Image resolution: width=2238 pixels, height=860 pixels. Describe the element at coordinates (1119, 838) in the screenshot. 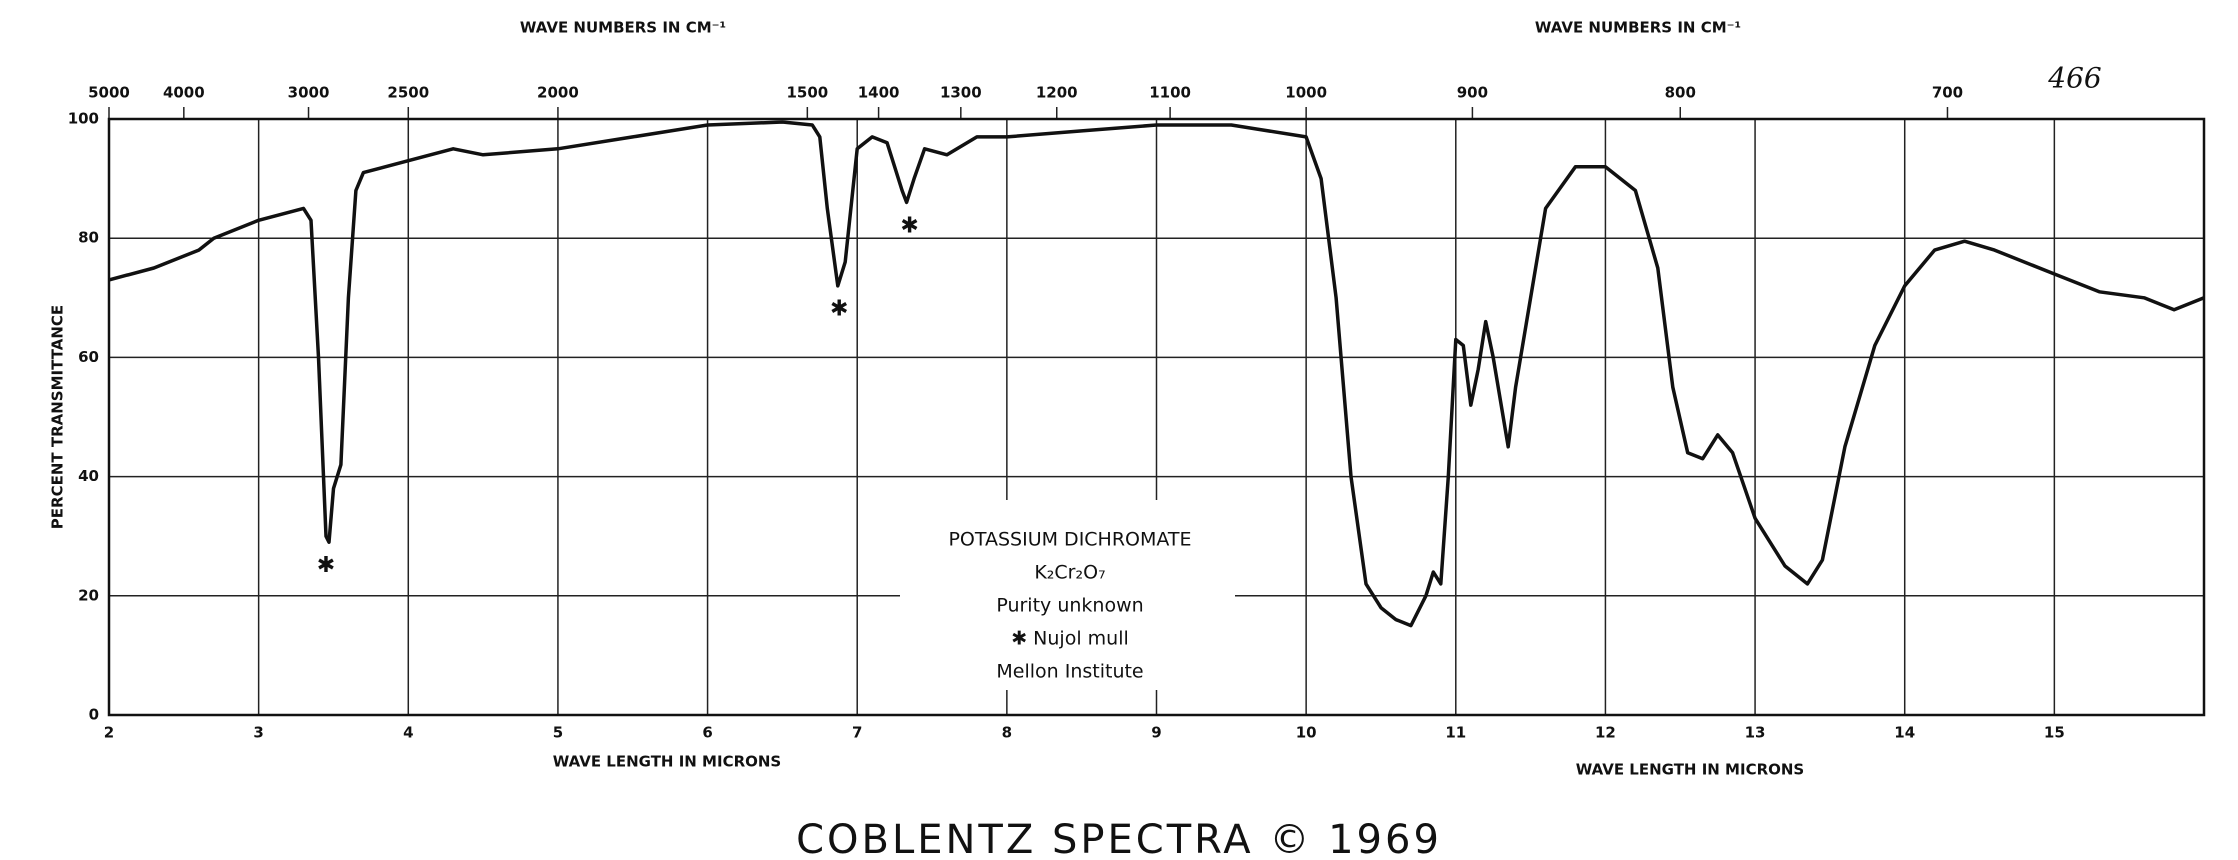

I see `footer: COBLENTZ SPECTRA © 1969` at that location.